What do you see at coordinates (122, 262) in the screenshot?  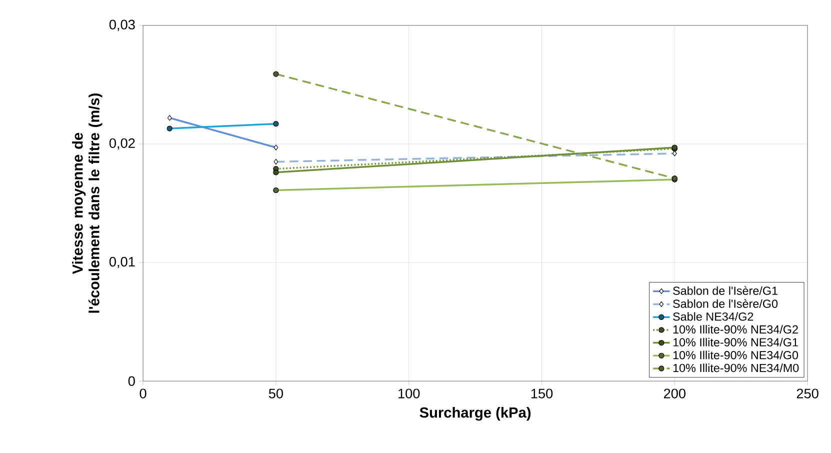 I see `y-tick-label: 0,01` at bounding box center [122, 262].